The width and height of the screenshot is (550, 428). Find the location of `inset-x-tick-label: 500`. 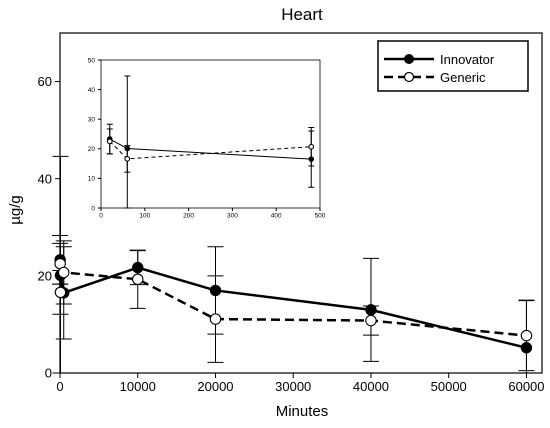

inset-x-tick-label: 500 is located at coordinates (320, 216).